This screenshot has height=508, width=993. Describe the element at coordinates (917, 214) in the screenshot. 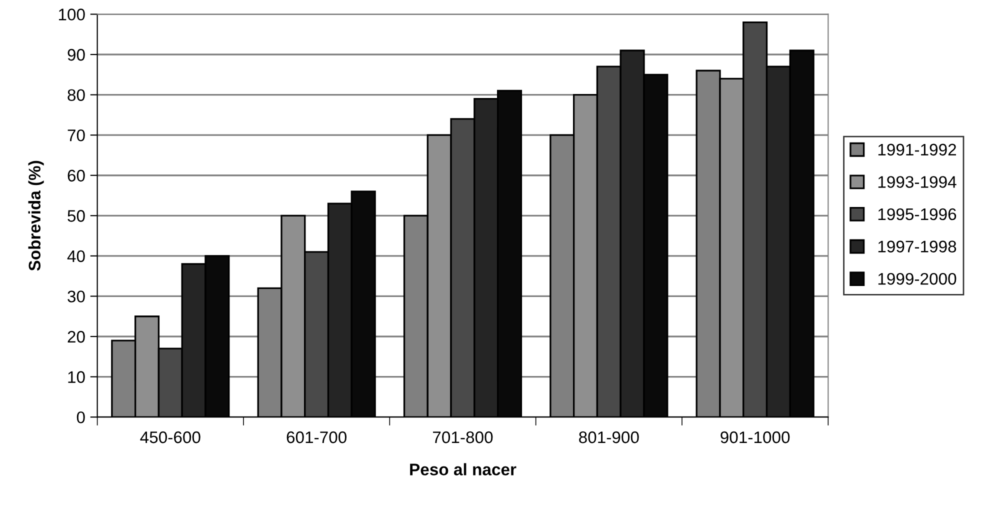

I see `legend-label: 1995-1996` at that location.